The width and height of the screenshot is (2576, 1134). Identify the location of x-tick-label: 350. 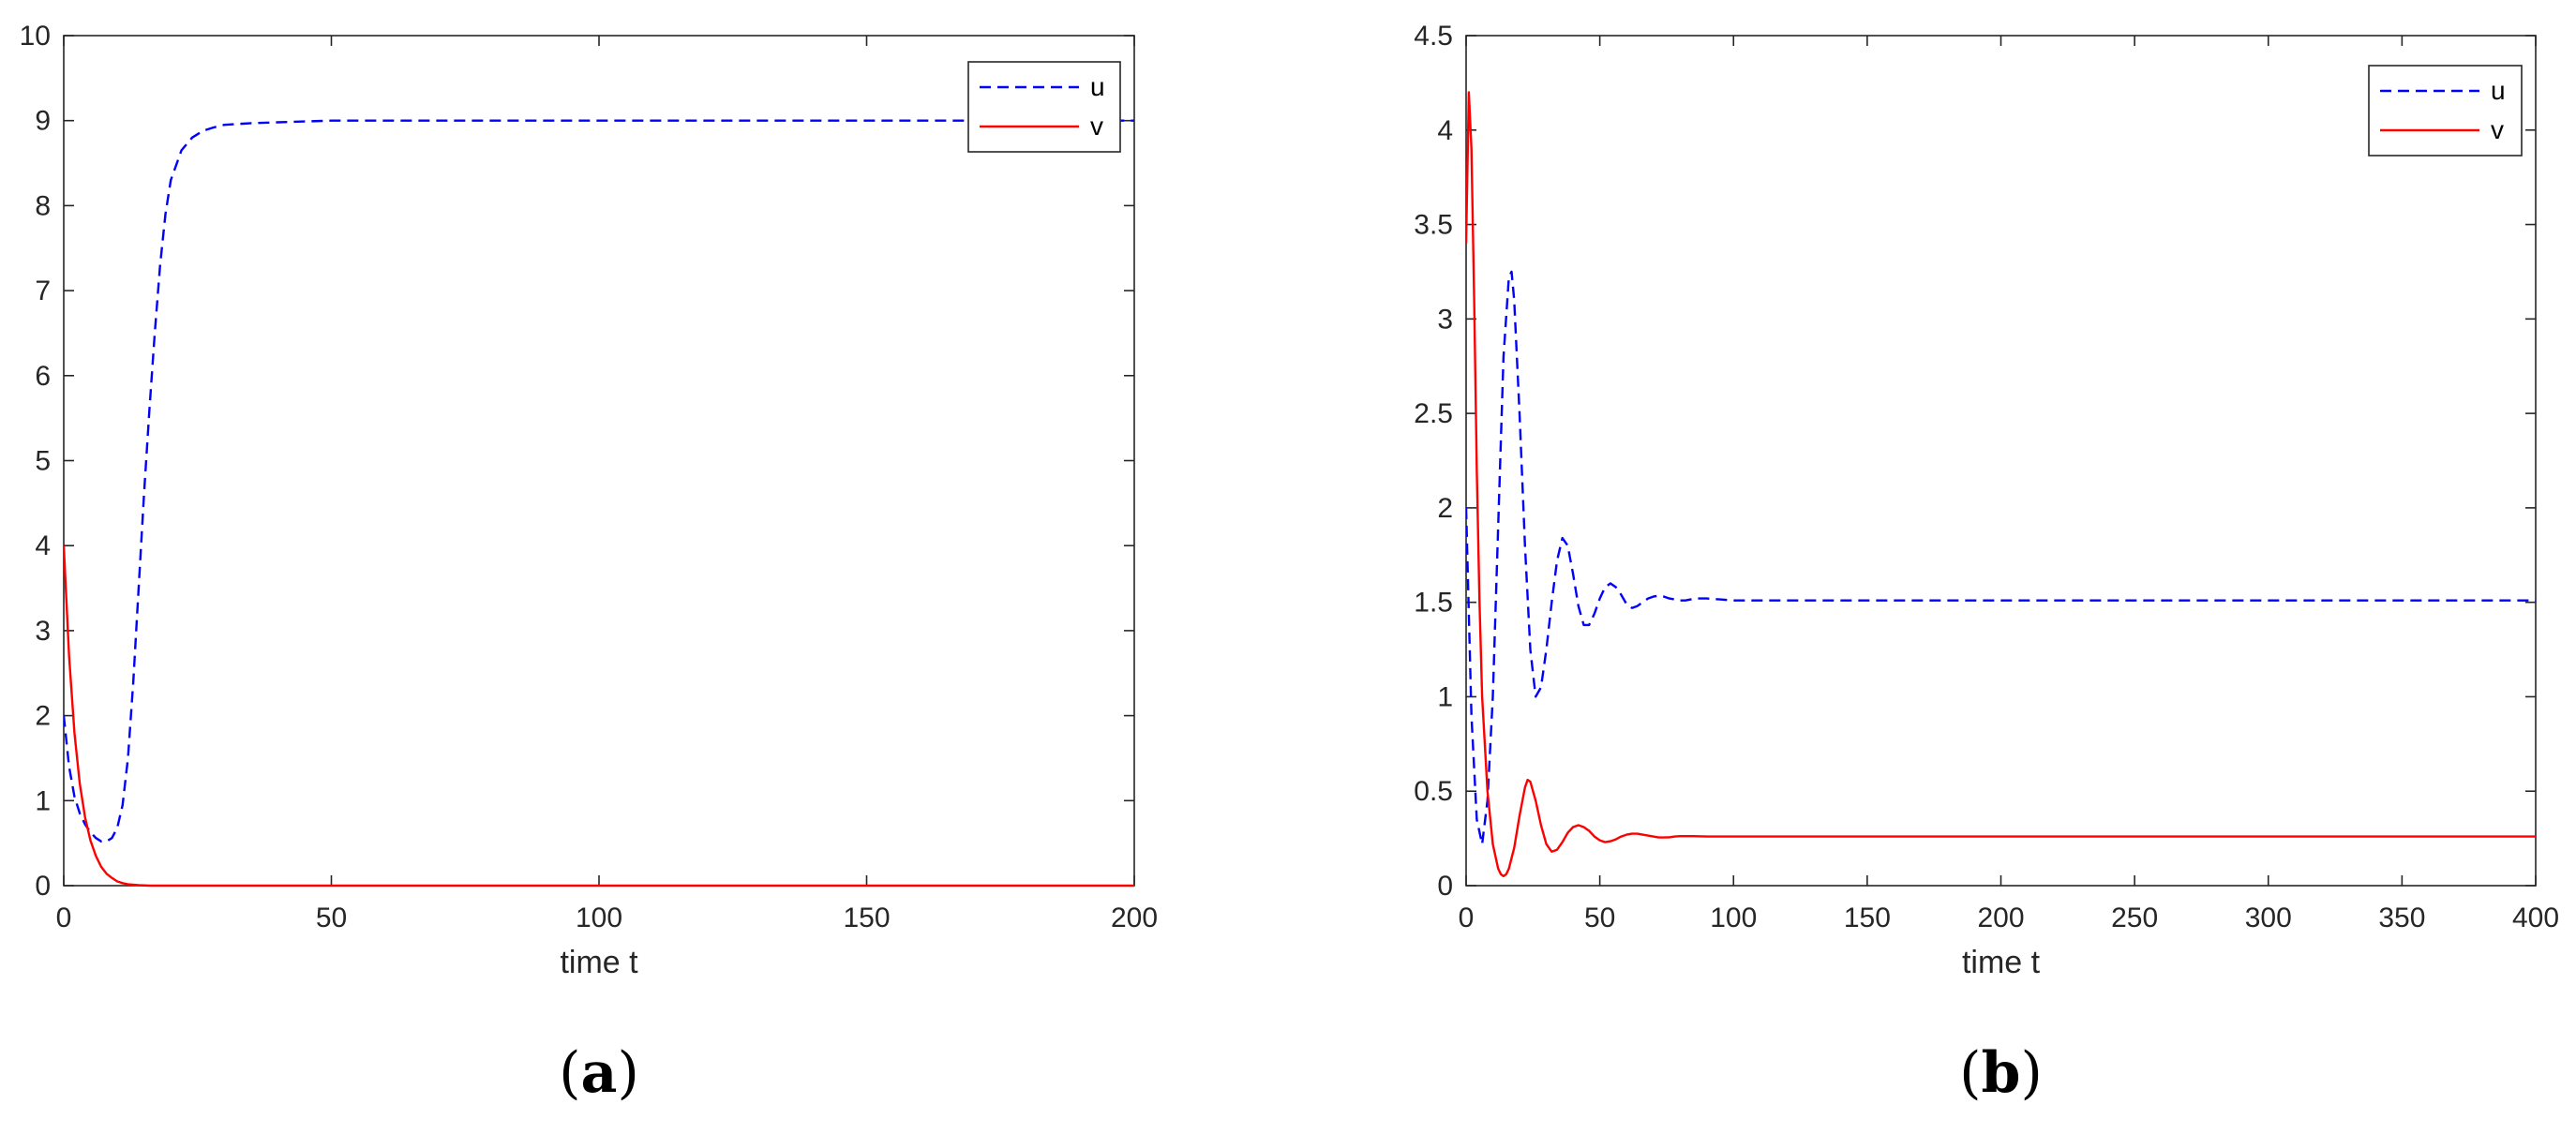
(2401, 918).